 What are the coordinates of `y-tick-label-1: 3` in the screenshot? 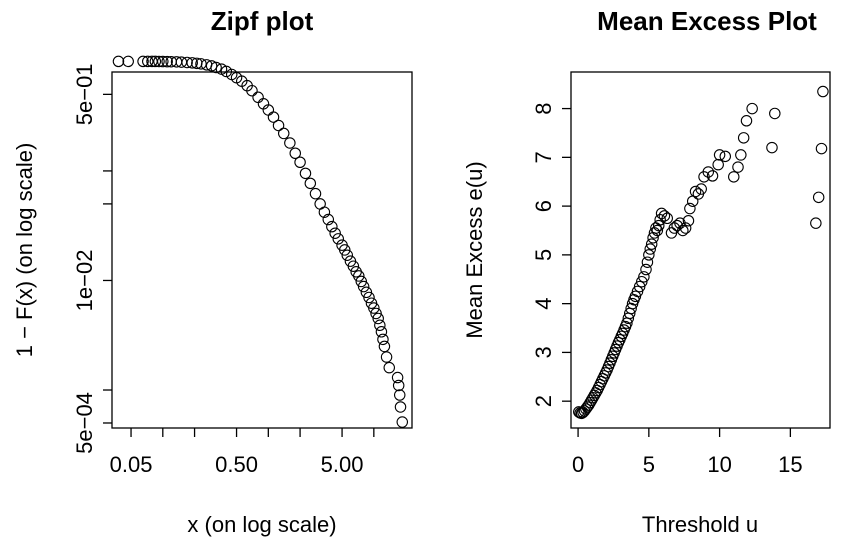 It's located at (543, 352).